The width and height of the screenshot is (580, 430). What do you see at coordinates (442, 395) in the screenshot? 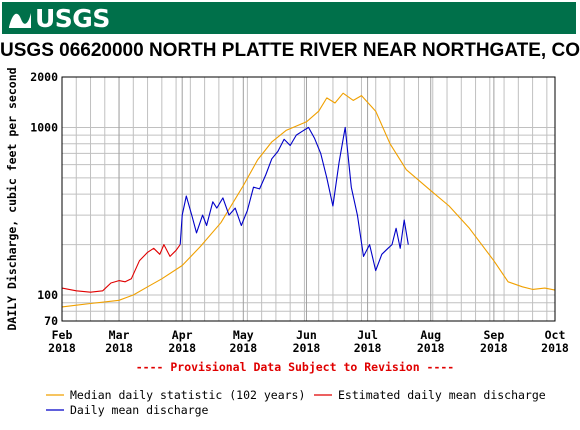
I see `legend-label-estimated: Estimated daily mean discharge` at bounding box center [442, 395].